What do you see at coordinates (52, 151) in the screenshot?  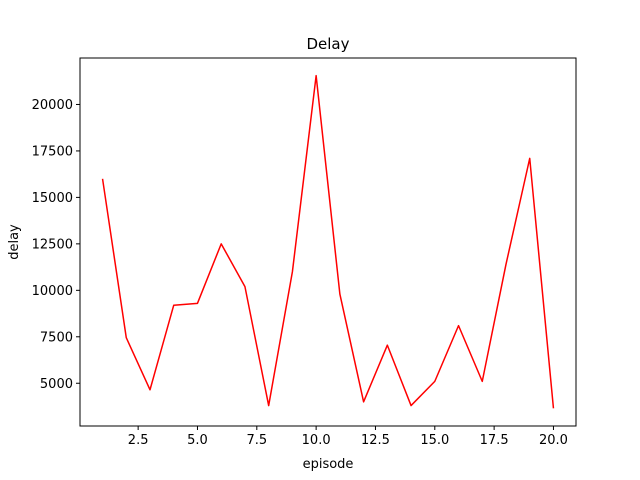 I see `y-tick-label: 17500` at bounding box center [52, 151].